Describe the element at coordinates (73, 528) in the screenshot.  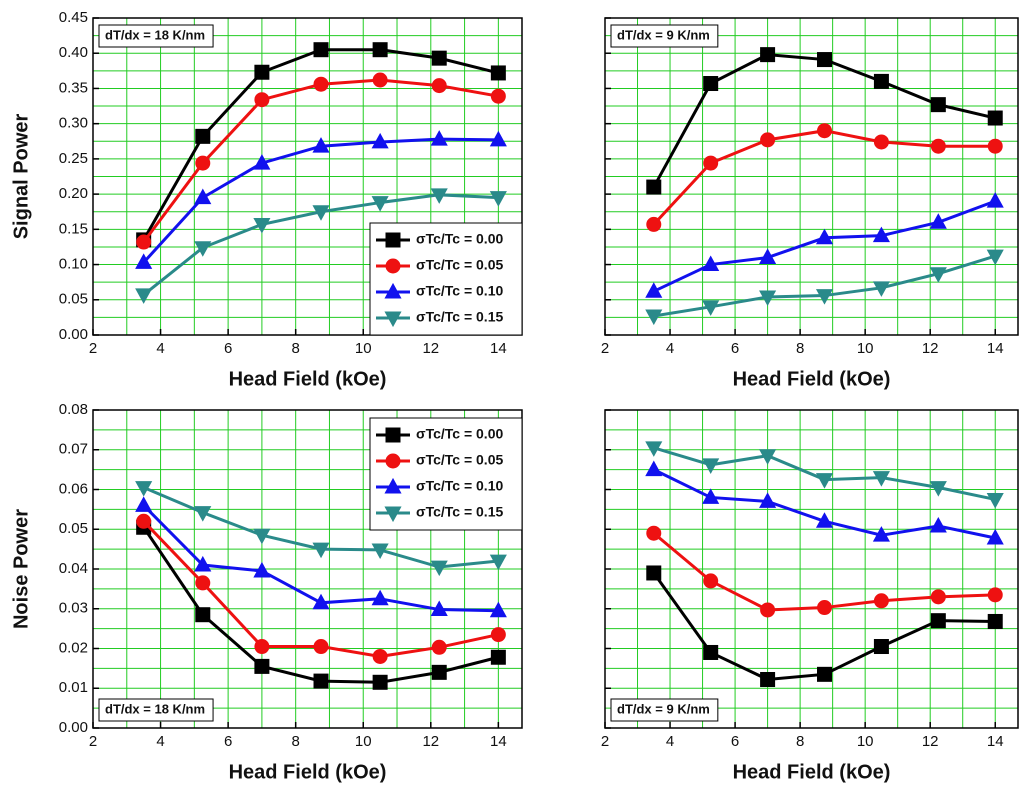
I see `y-tick-label: 0.05` at that location.